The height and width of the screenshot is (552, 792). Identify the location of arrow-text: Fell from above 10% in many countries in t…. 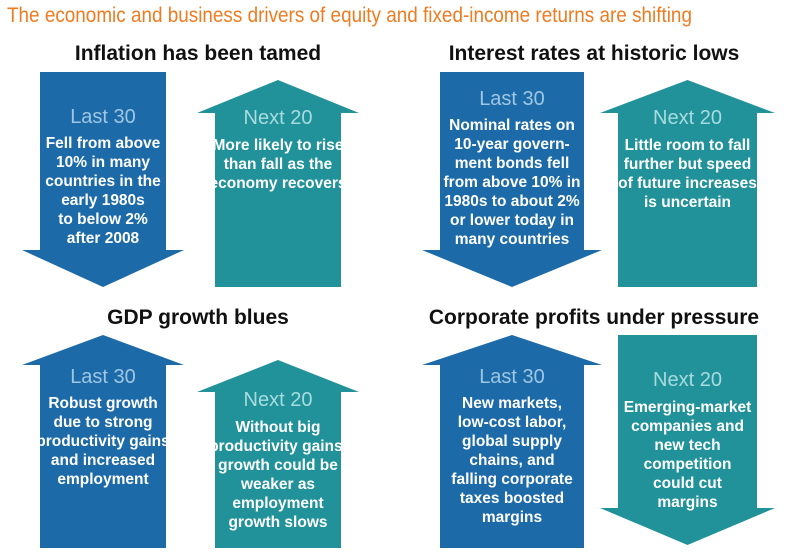
(103, 191).